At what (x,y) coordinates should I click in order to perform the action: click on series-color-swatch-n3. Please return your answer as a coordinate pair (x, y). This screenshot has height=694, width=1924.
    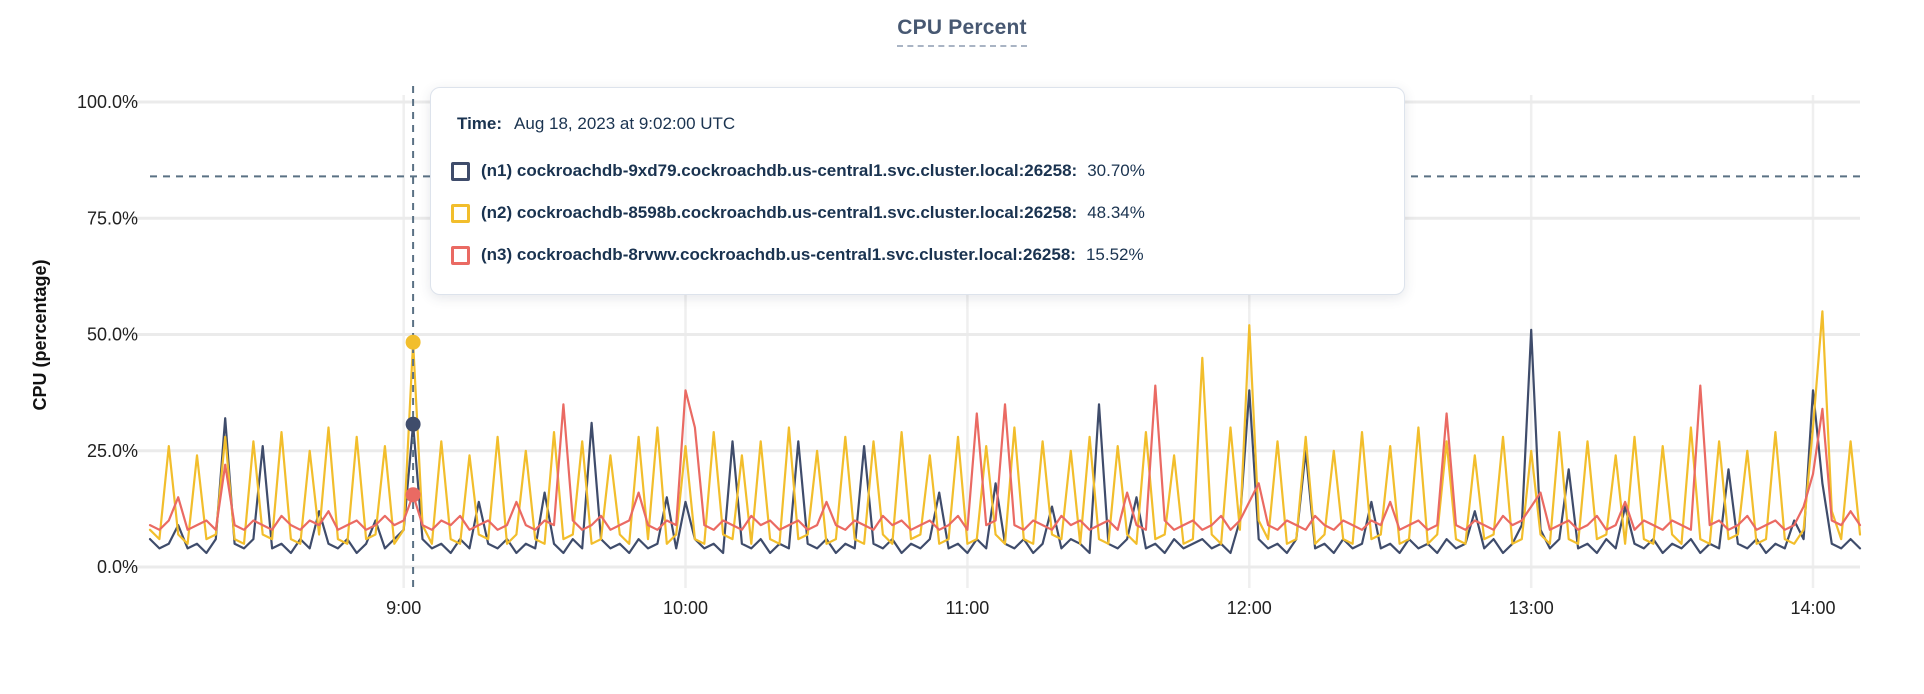
    Looking at the image, I should click on (460, 255).